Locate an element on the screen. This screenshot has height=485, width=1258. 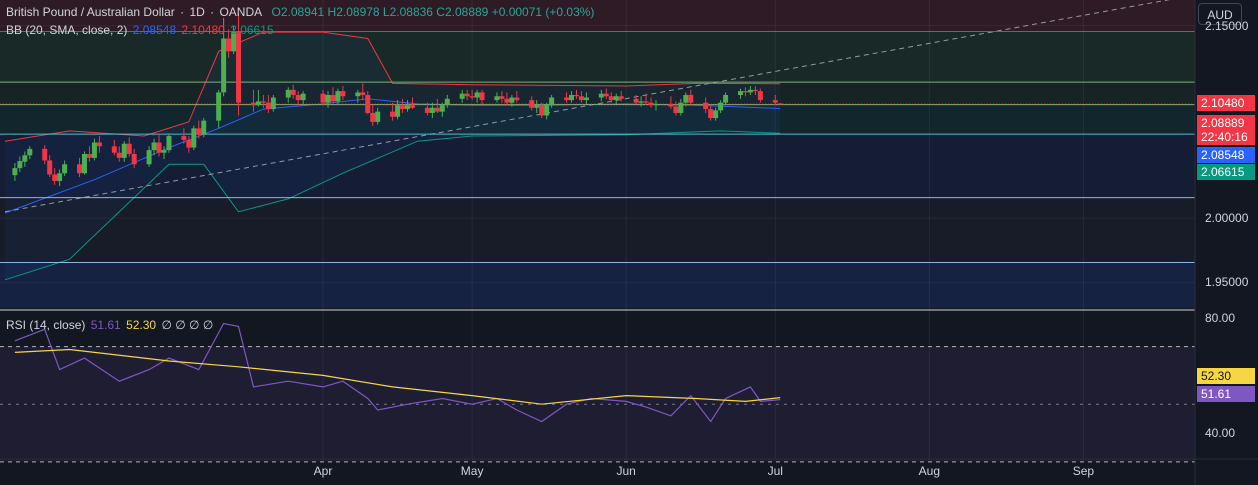
rsi-ma-value: 52.30 is located at coordinates (141, 325).